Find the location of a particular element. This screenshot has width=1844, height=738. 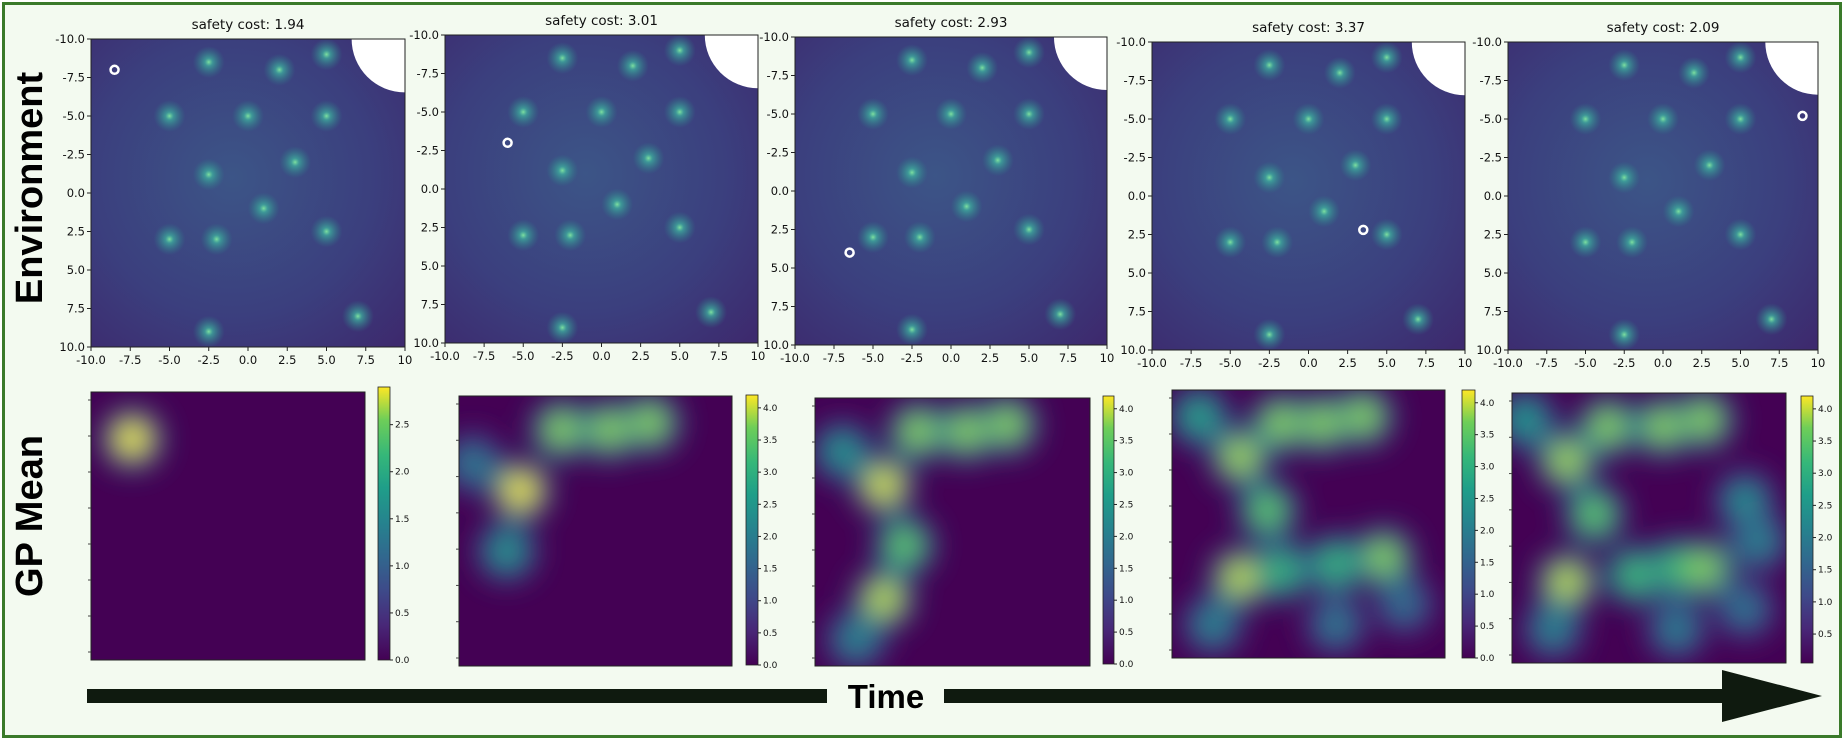

obstacle-region is located at coordinates (1080, 64).